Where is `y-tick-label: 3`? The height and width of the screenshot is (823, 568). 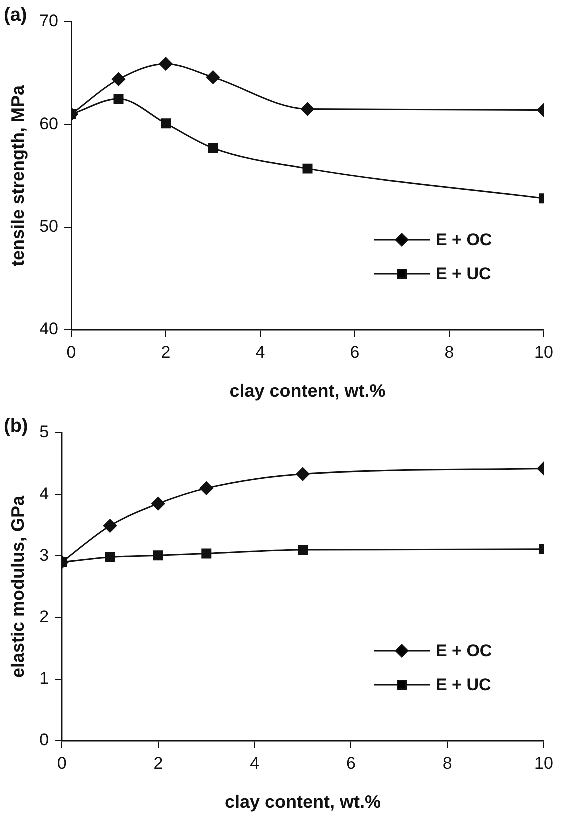 y-tick-label: 3 is located at coordinates (45, 555).